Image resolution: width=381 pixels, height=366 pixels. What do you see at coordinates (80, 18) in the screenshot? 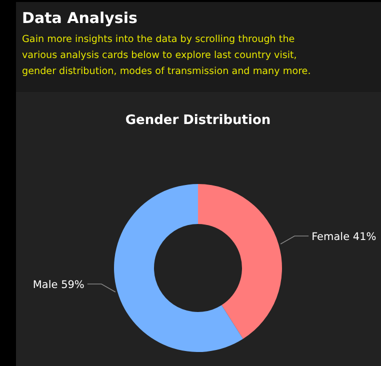
I see `chart-title: Data Analysis` at bounding box center [80, 18].